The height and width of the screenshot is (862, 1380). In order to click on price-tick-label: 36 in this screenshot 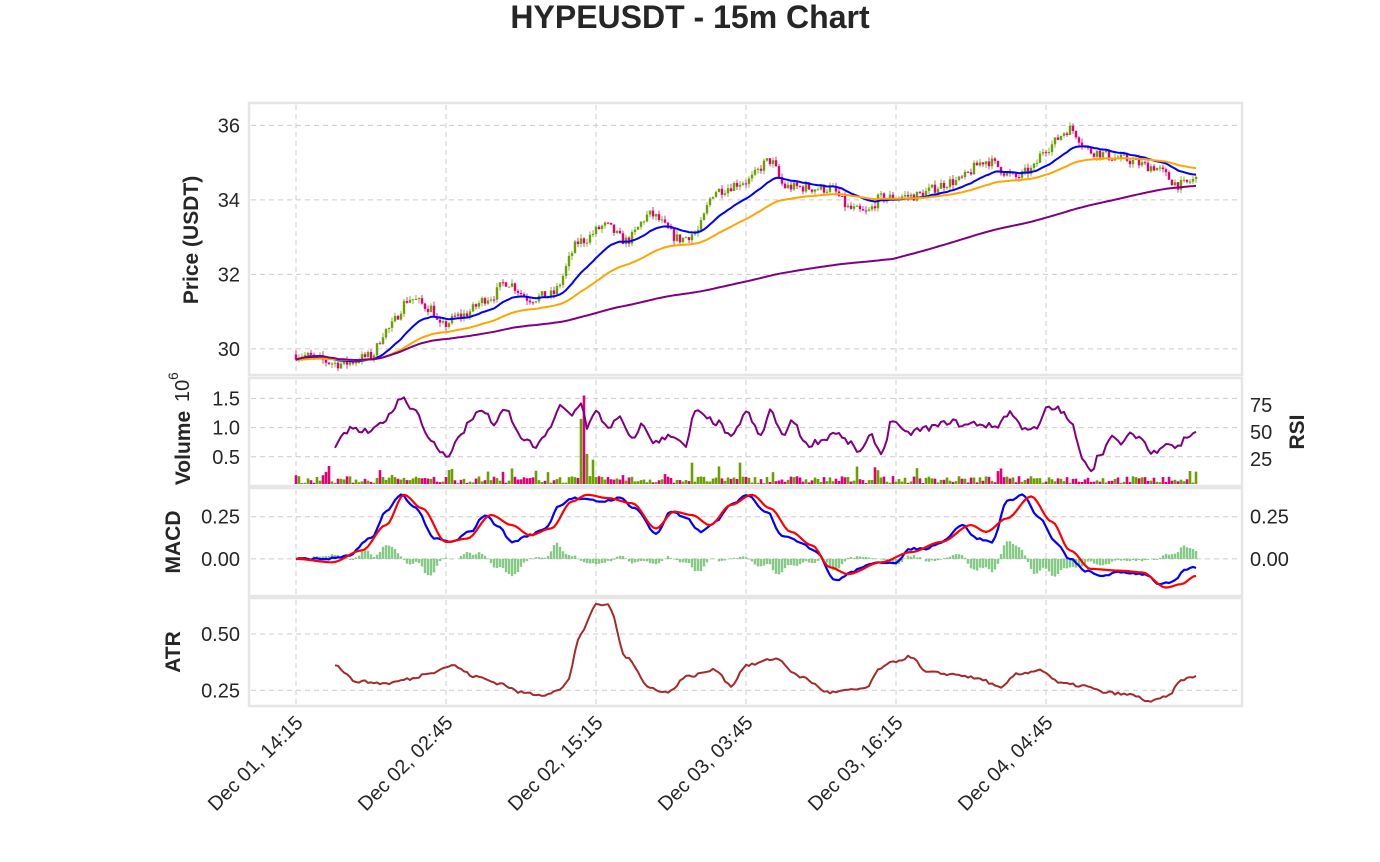, I will do `click(229, 126)`.